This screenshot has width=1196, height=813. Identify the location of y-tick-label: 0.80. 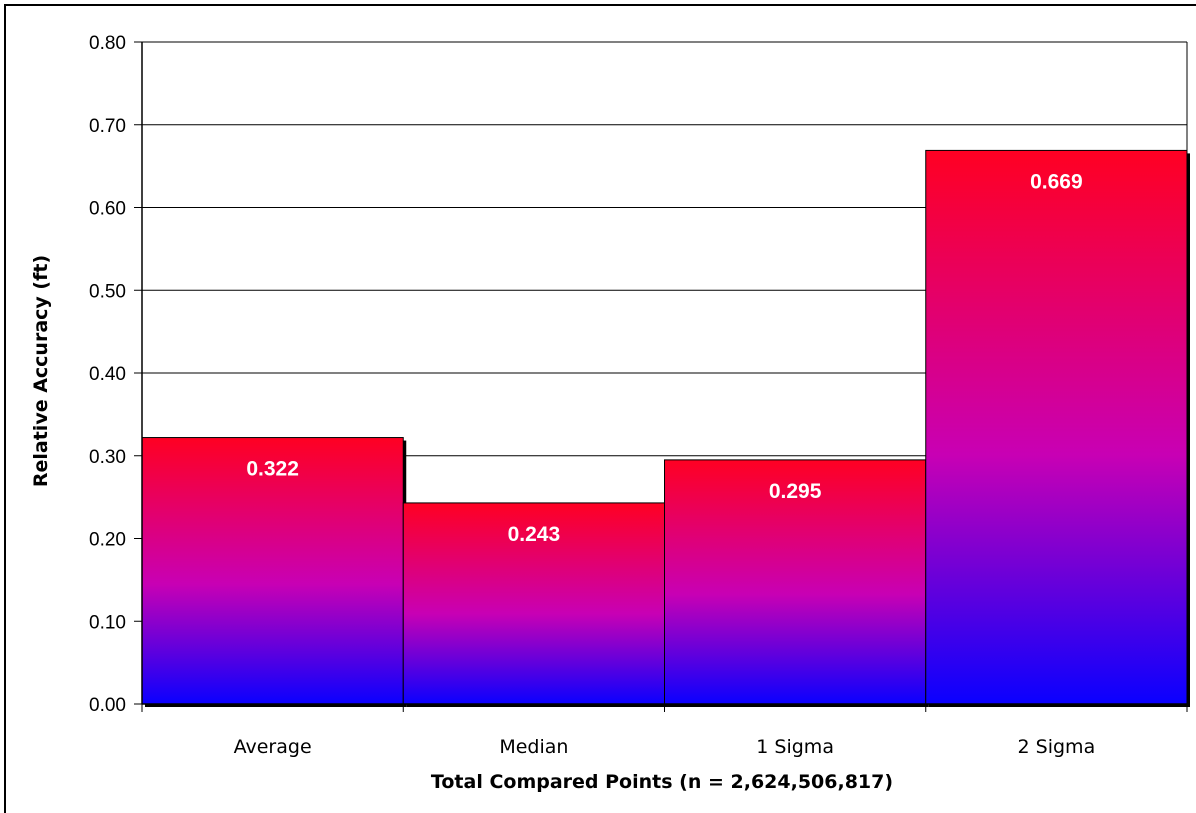
(107, 43).